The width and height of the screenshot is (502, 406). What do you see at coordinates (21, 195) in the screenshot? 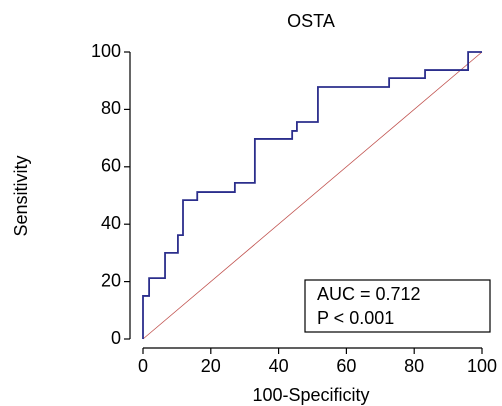
I see `y-axis-label: Sensitivity` at bounding box center [21, 195].